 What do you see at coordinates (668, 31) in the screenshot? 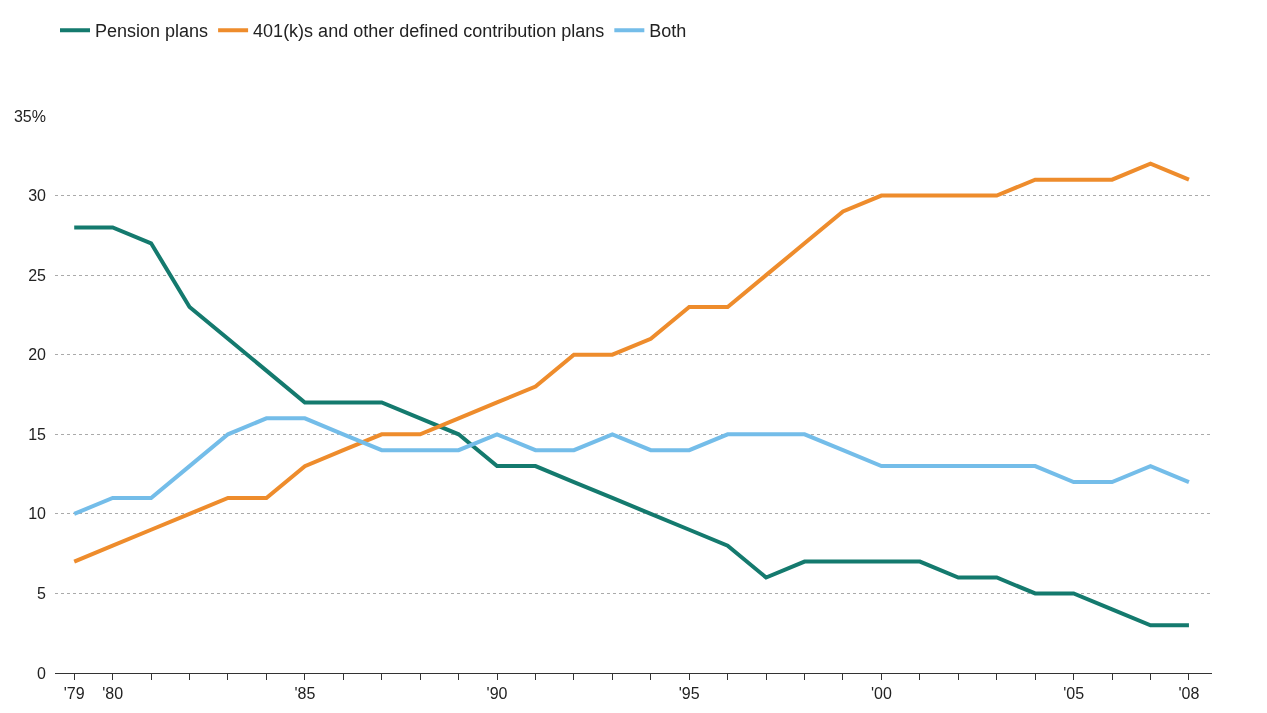
I see `legend-label: Both` at bounding box center [668, 31].